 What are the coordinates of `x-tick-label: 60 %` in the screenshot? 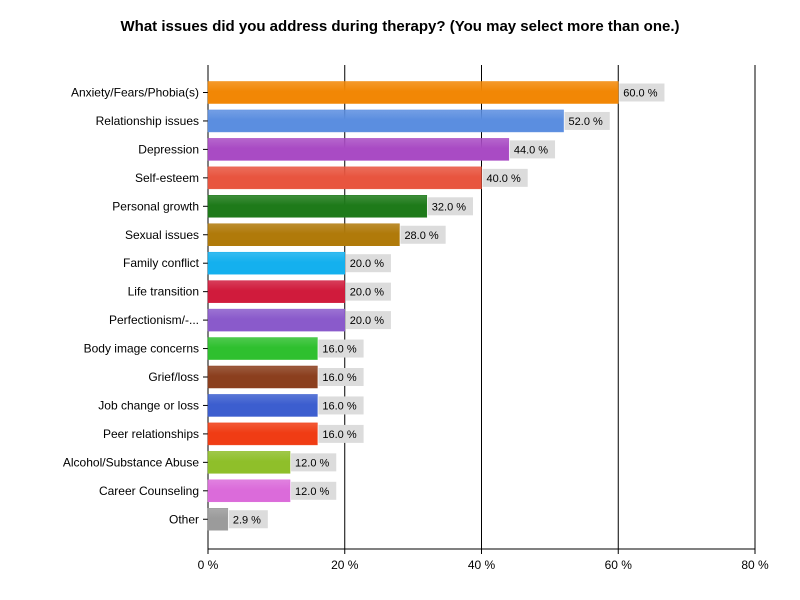 It's located at (619, 565).